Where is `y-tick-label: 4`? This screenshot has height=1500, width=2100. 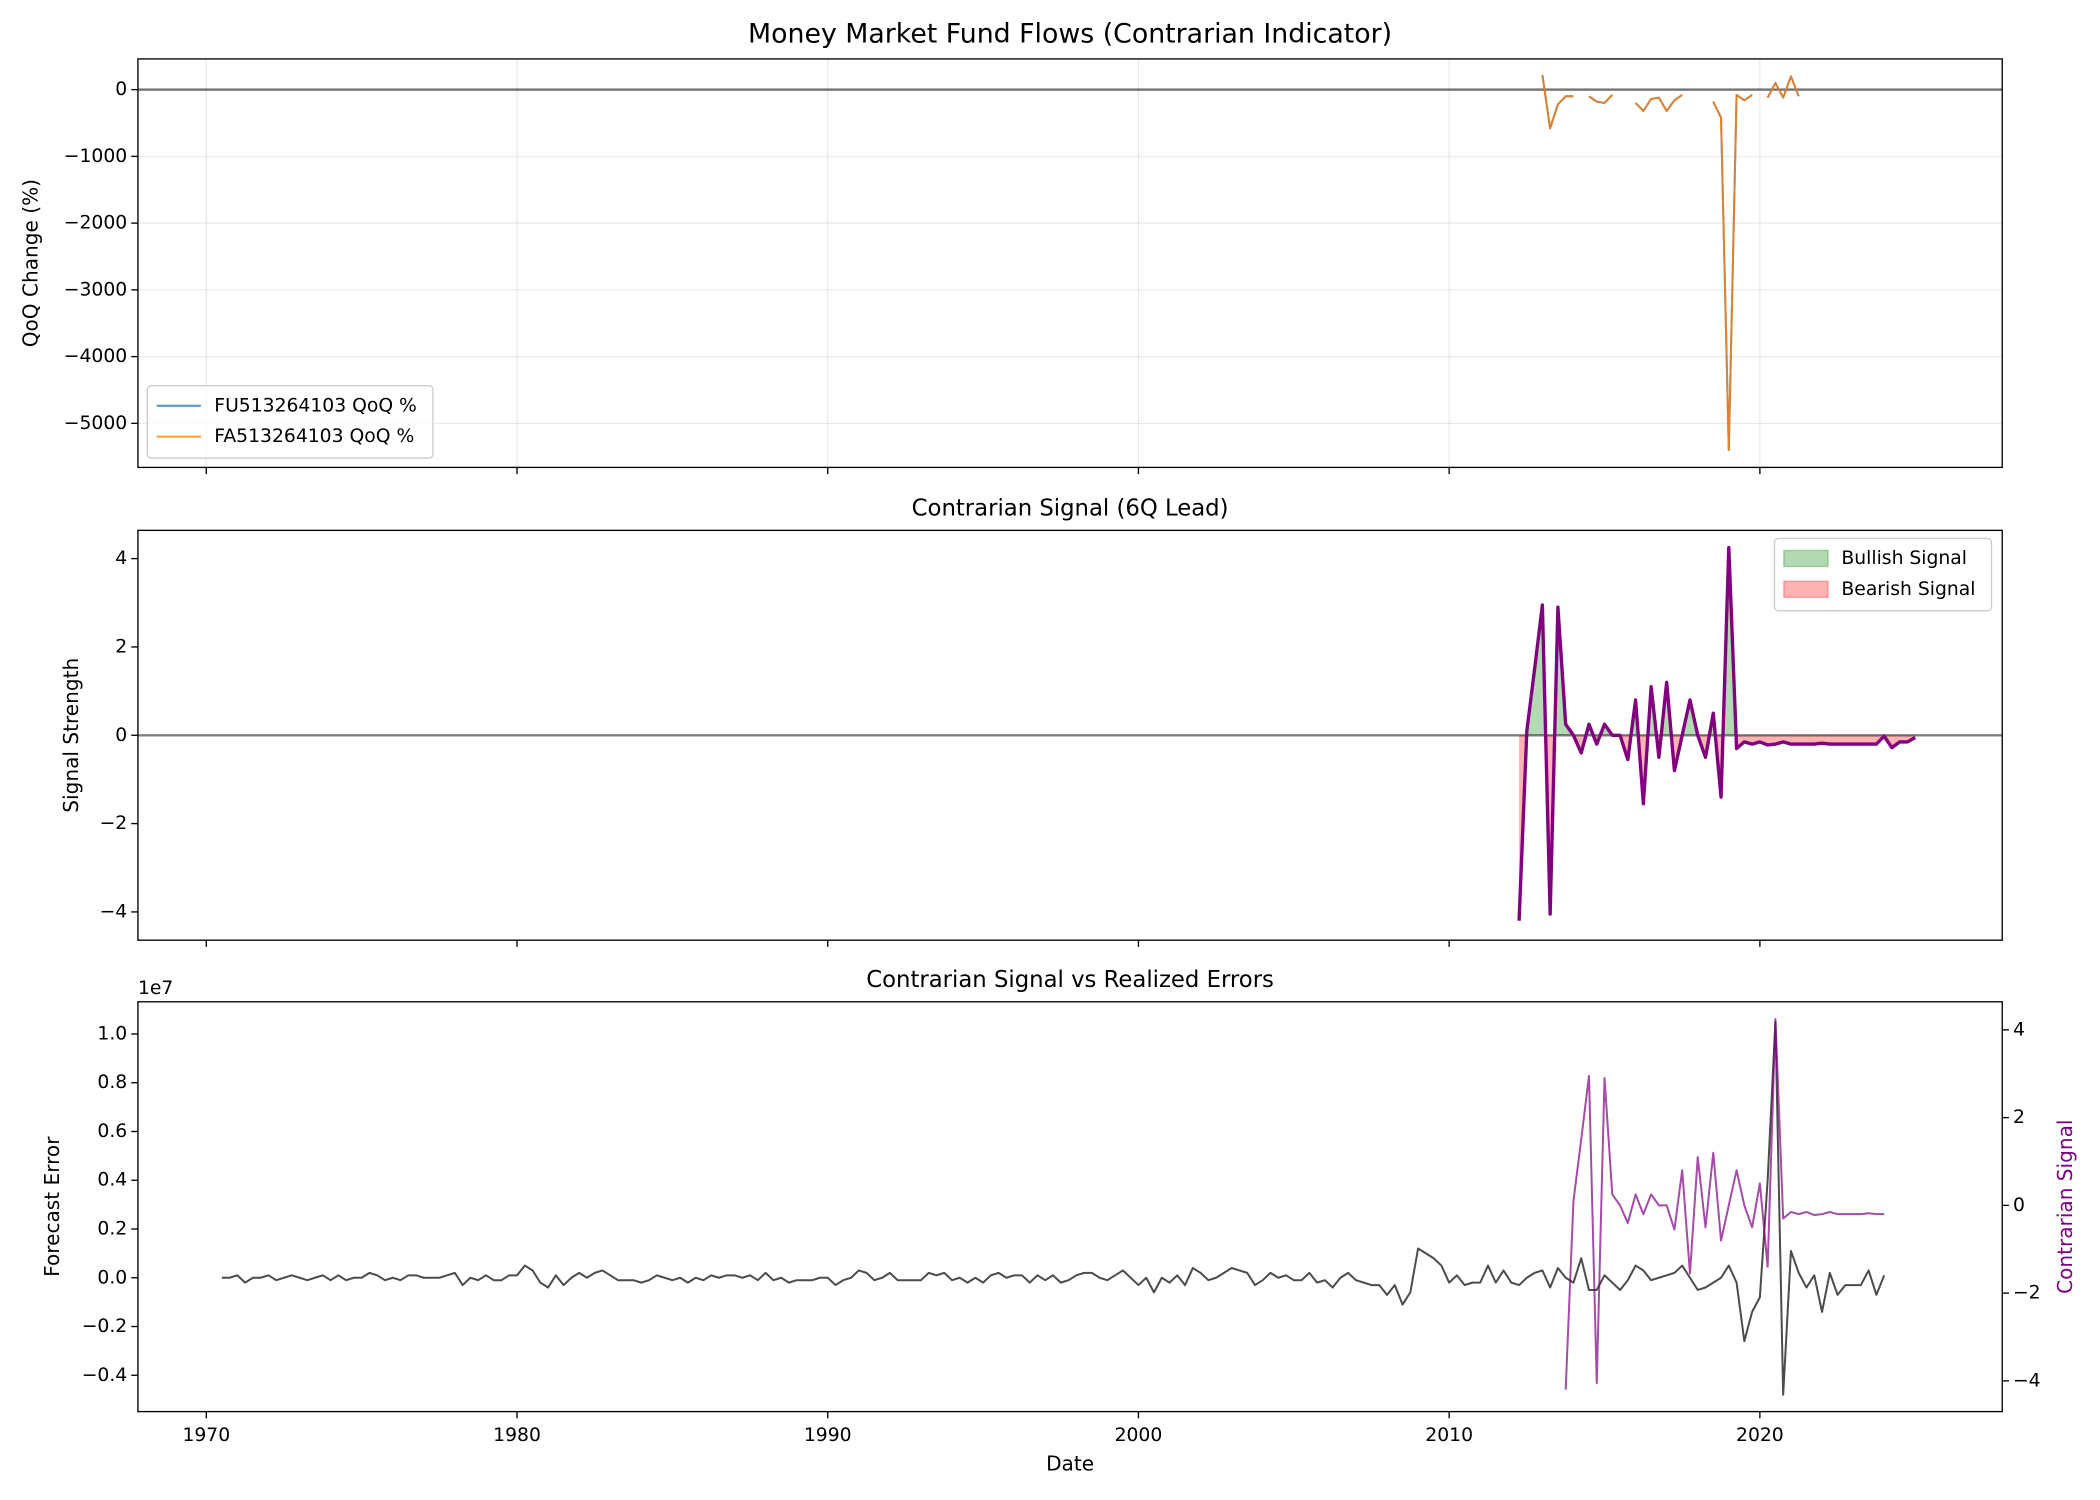 y-tick-label: 4 is located at coordinates (121, 558).